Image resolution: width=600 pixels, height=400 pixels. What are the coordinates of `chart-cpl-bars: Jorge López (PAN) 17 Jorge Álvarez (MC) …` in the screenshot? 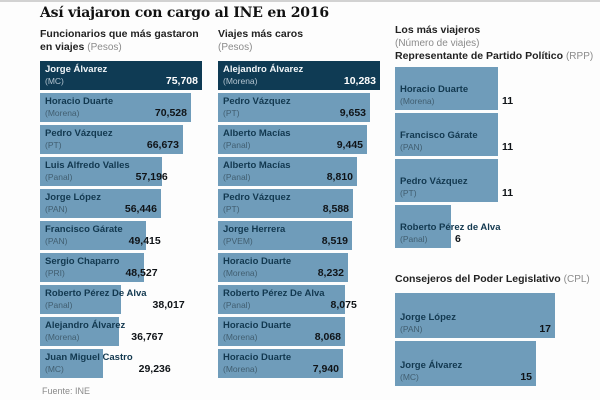 It's located at (475, 339).